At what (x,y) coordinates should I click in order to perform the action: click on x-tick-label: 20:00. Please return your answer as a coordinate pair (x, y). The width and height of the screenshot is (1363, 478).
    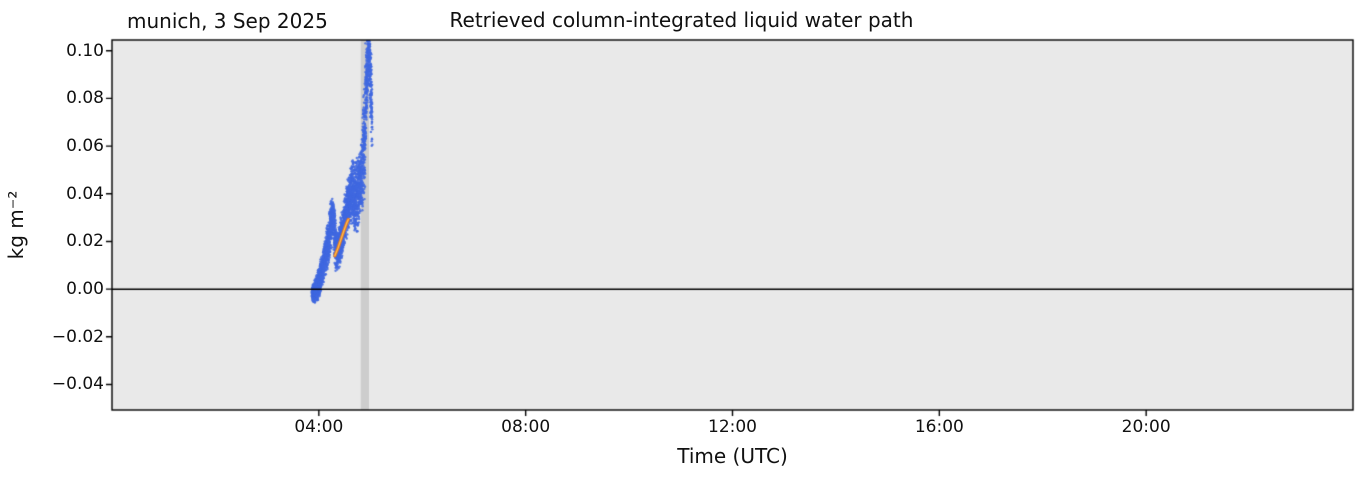
    Looking at the image, I should click on (1146, 427).